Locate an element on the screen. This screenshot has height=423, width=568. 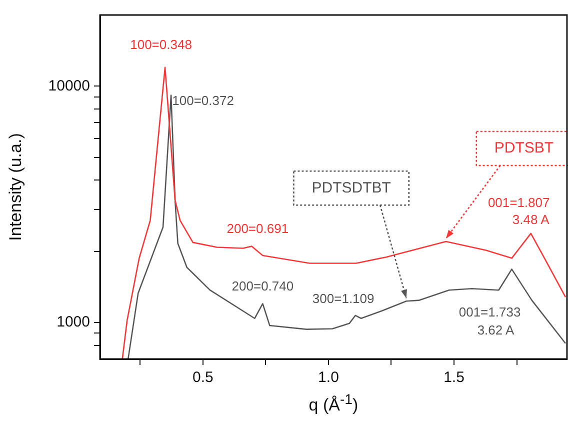
x-axis-title: q (Å$^{-1}$) is located at coordinates (334, 404).